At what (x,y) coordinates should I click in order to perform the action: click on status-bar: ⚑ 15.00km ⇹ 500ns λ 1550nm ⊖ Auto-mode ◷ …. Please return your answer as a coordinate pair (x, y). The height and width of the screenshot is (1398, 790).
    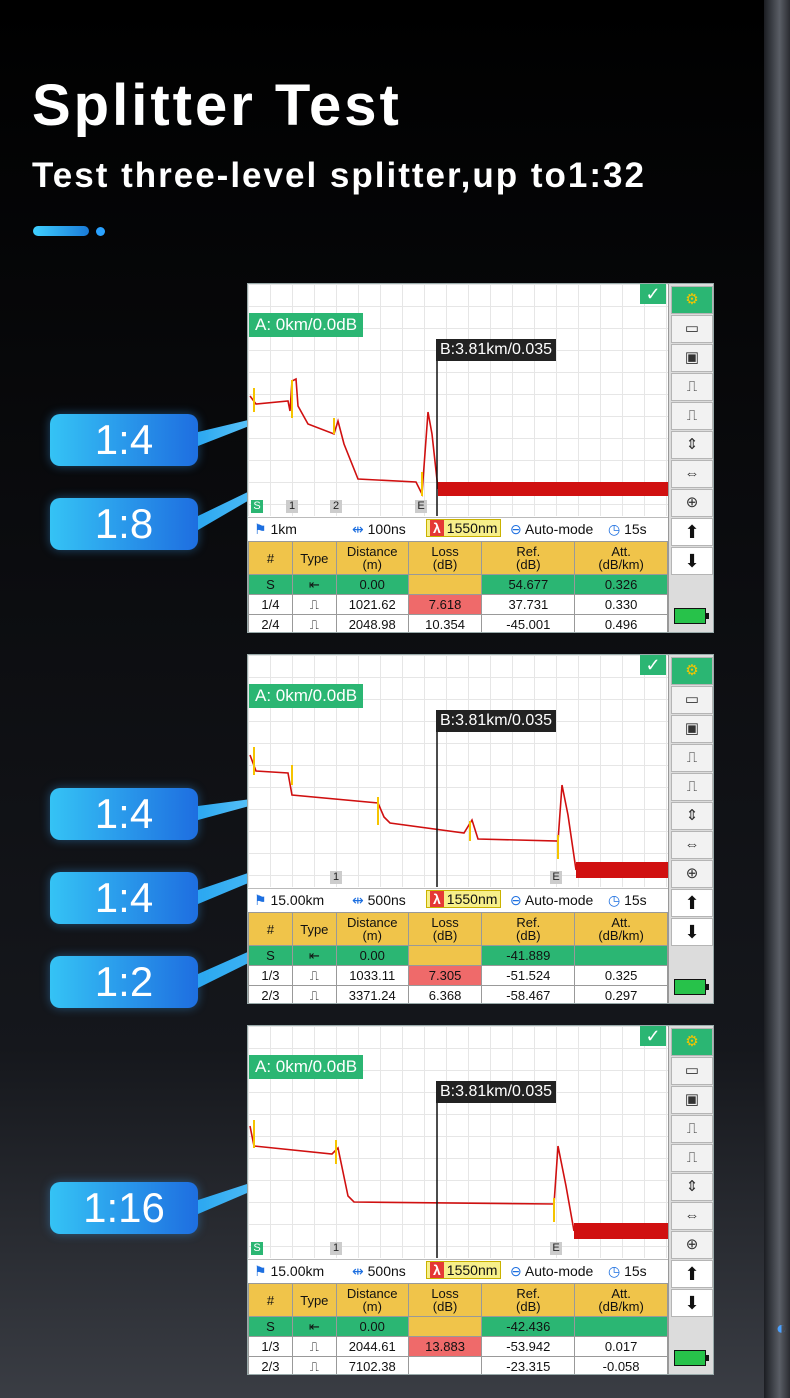
    Looking at the image, I should click on (458, 900).